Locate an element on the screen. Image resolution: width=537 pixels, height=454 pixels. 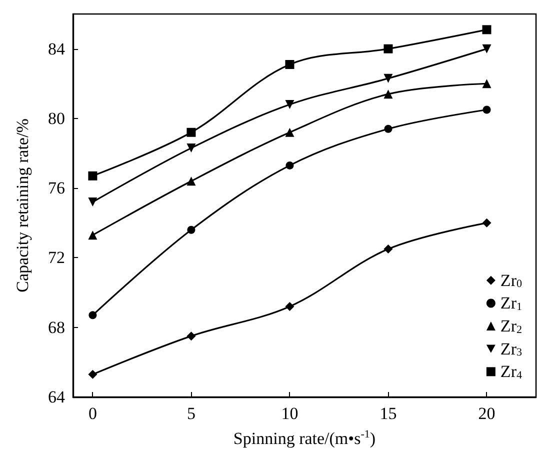
y-tick-label: 76 is located at coordinates (56, 188).